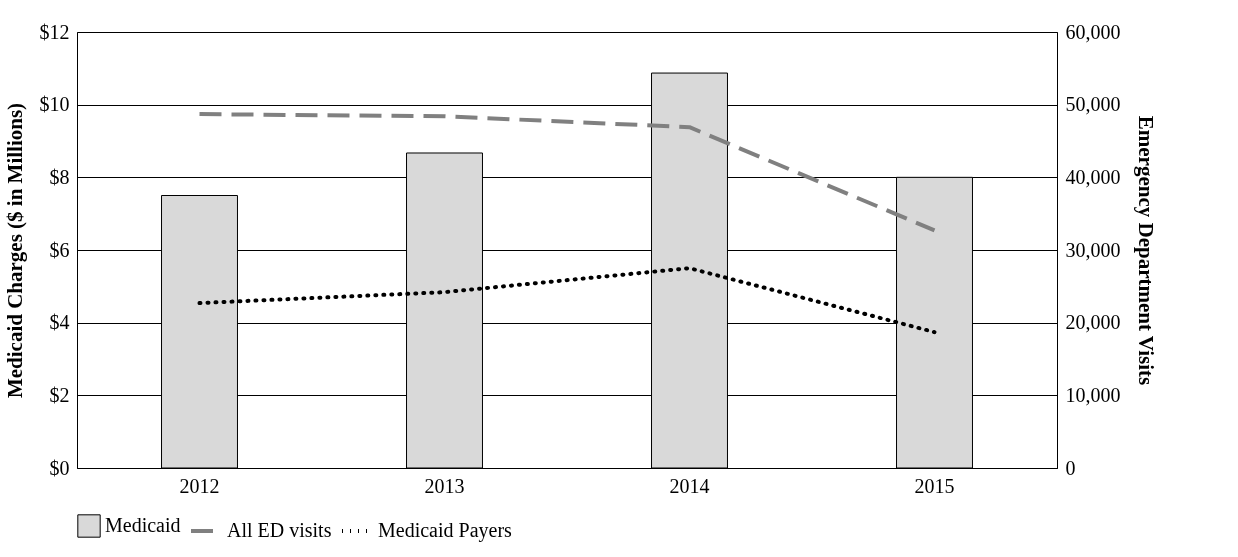  I want to click on legend-label: All ED visits, so click(279, 530).